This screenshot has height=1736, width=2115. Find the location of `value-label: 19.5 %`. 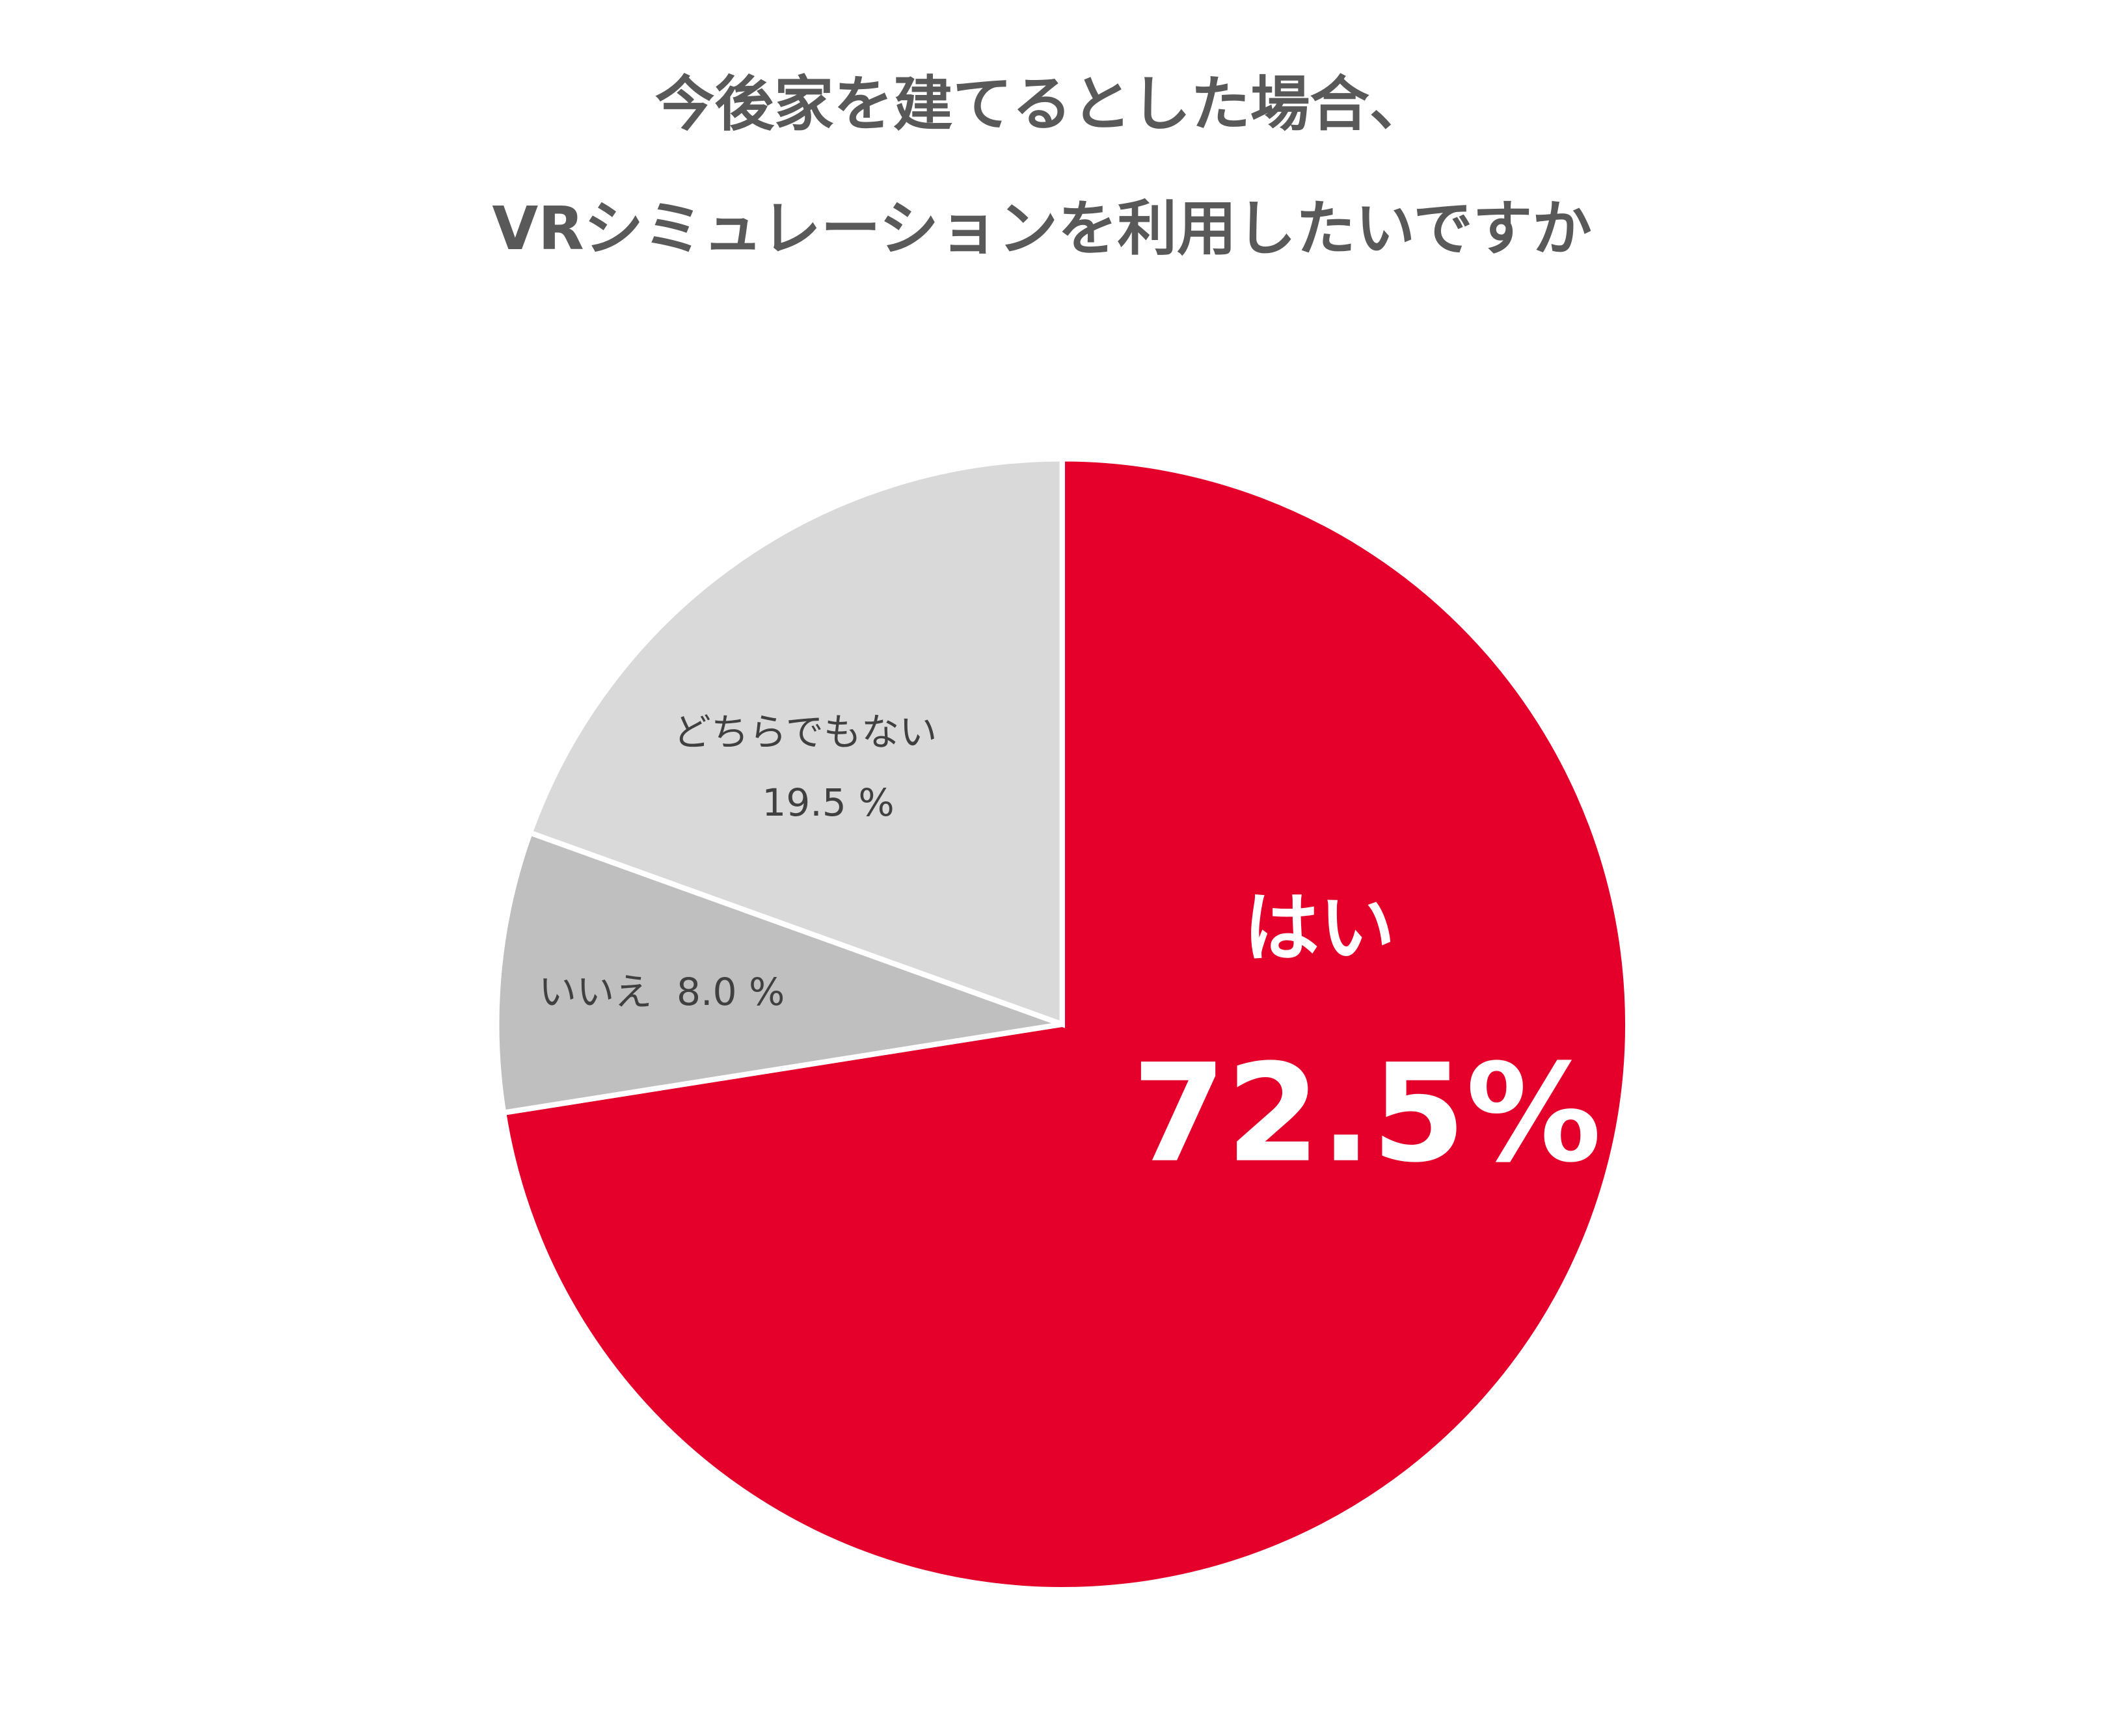

value-label: 19.5 % is located at coordinates (828, 803).